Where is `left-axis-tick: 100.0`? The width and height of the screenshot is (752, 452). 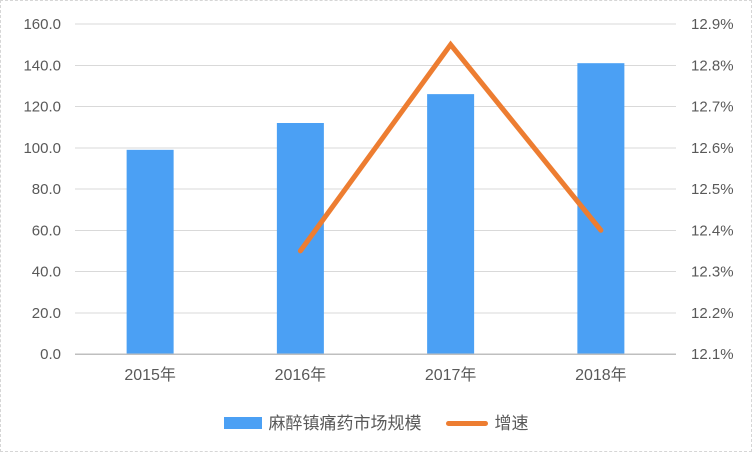 left-axis-tick: 100.0 is located at coordinates (42, 148).